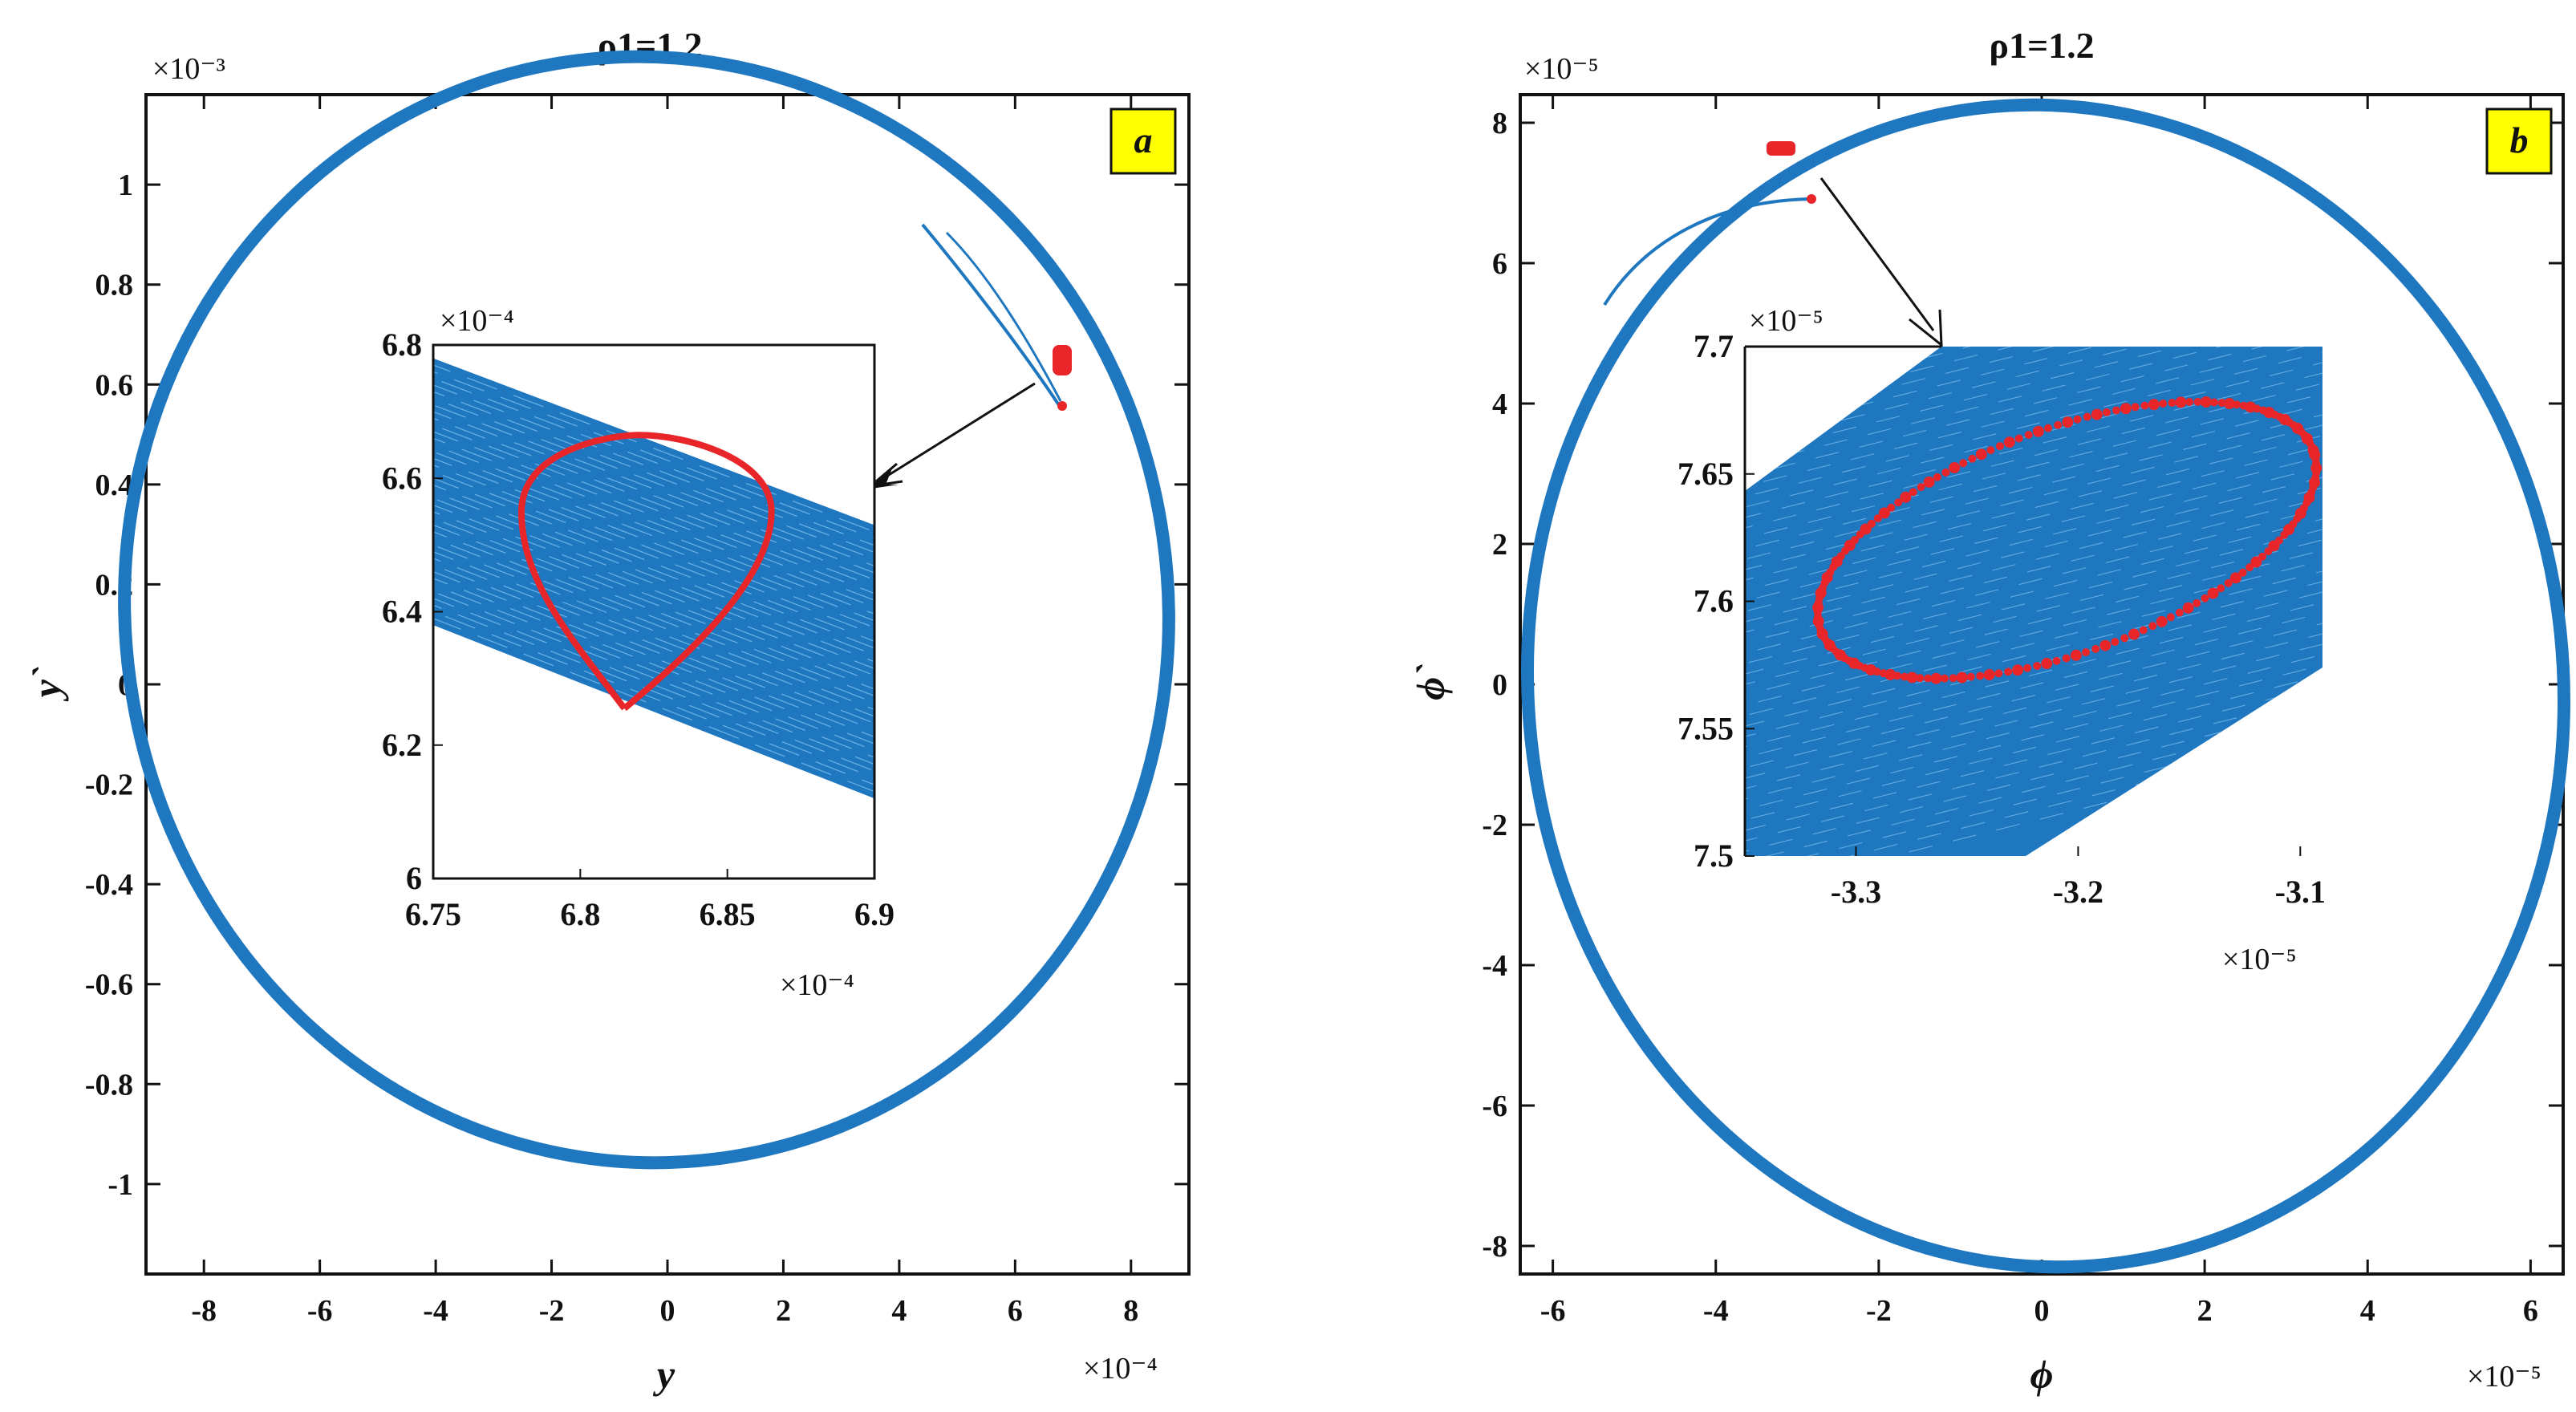 Image resolution: width=2576 pixels, height=1412 pixels. What do you see at coordinates (109, 1085) in the screenshot?
I see `y-tick-label: -0.8` at bounding box center [109, 1085].